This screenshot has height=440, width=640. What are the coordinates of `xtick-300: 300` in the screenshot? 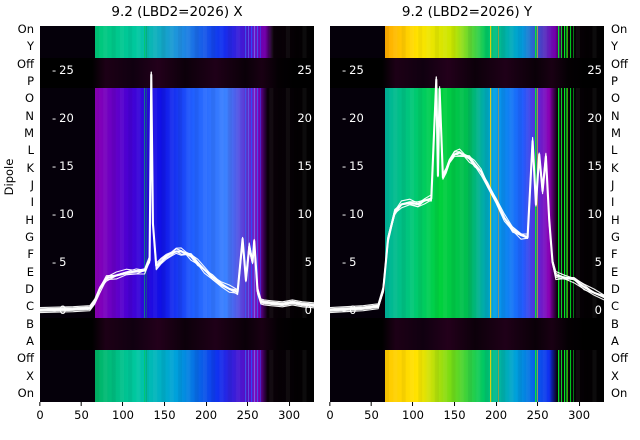 It's located at (579, 412).